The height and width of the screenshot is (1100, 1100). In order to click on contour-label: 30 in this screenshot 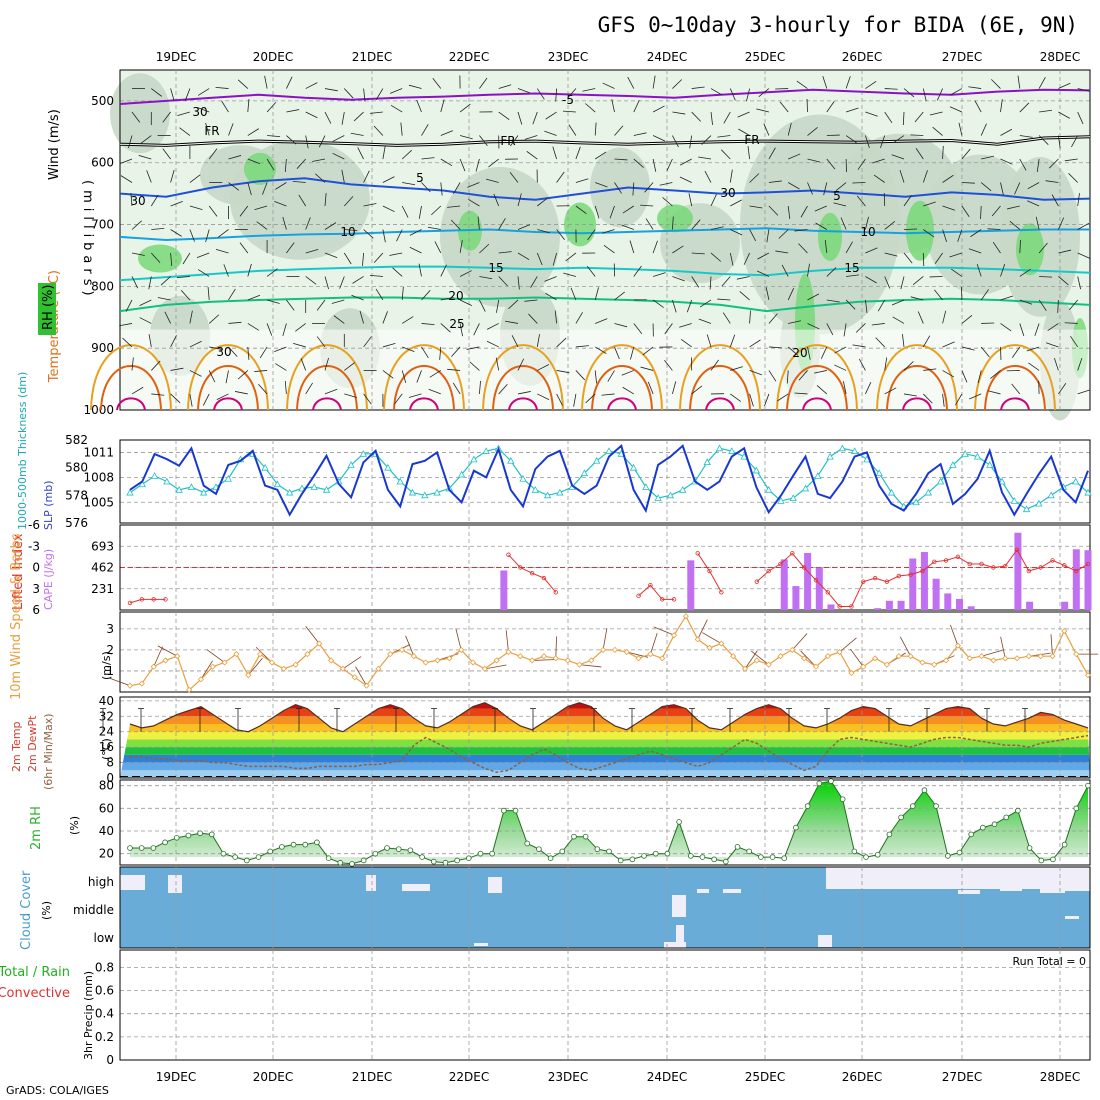, I will do `click(199, 112)`.